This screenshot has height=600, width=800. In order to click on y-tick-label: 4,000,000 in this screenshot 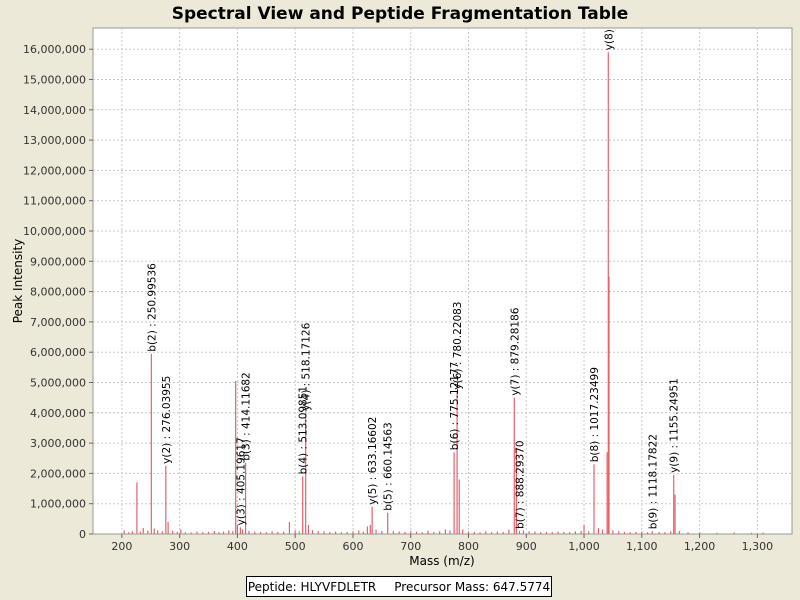, I will do `click(58, 413)`.